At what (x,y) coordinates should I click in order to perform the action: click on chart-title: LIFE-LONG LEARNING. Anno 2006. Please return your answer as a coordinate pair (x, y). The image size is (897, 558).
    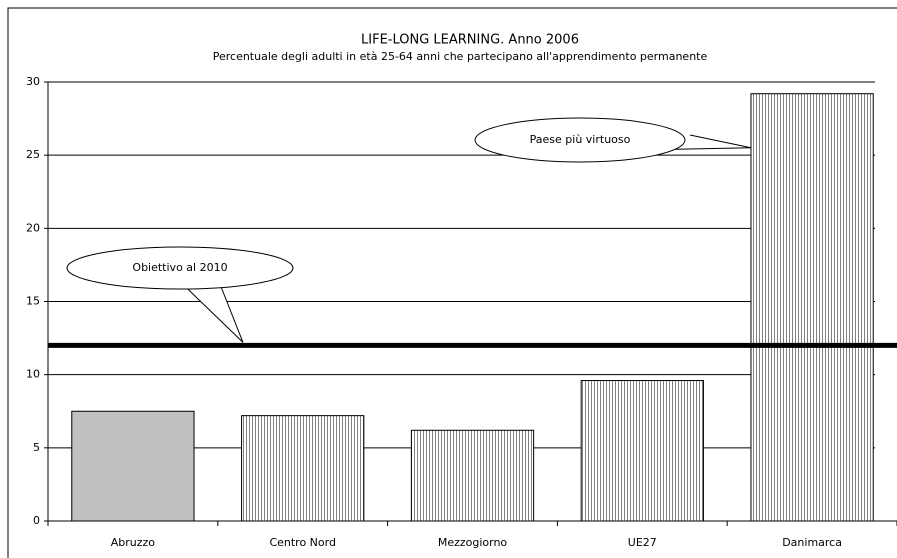
    Looking at the image, I should click on (470, 40).